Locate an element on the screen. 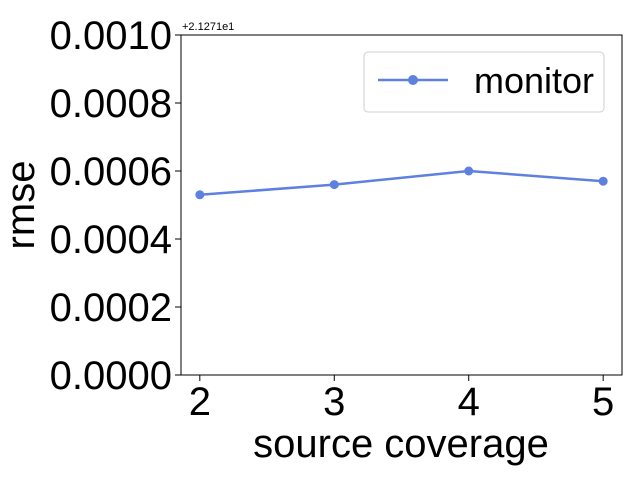 This screenshot has width=640, height=480. x-axis-ticks: 2 3 4 5 is located at coordinates (401, 399).